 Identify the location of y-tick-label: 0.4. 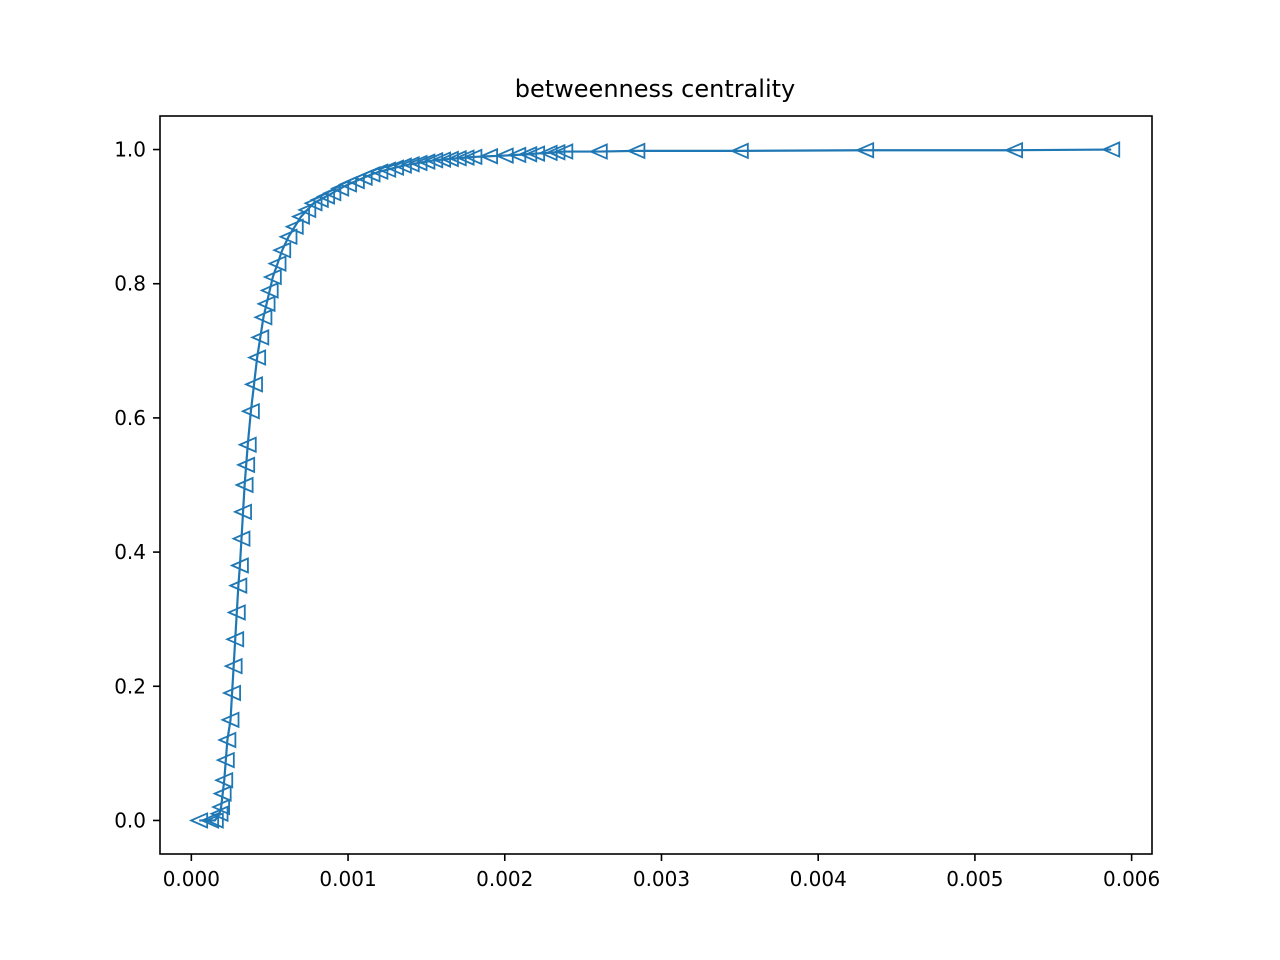
(130, 552).